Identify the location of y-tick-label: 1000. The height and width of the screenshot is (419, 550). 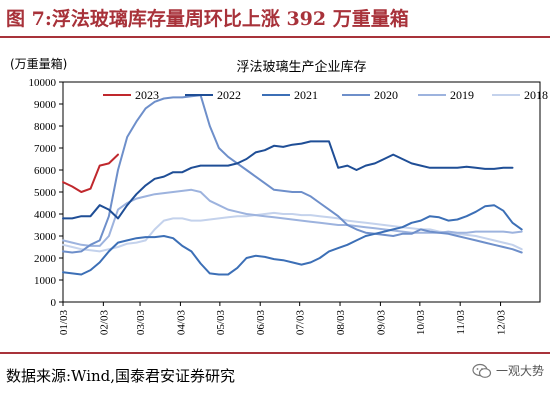
(45, 281).